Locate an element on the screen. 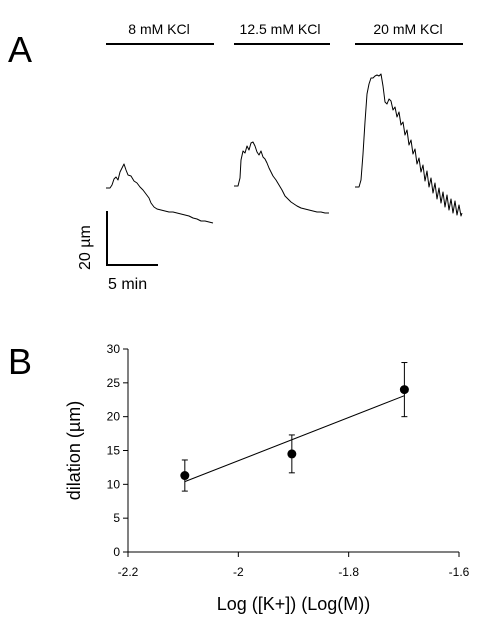 The image size is (481, 619). condition-labels: 8 mM KCl 12.5 mM KCl 20 mM KCl is located at coordinates (285, 29).